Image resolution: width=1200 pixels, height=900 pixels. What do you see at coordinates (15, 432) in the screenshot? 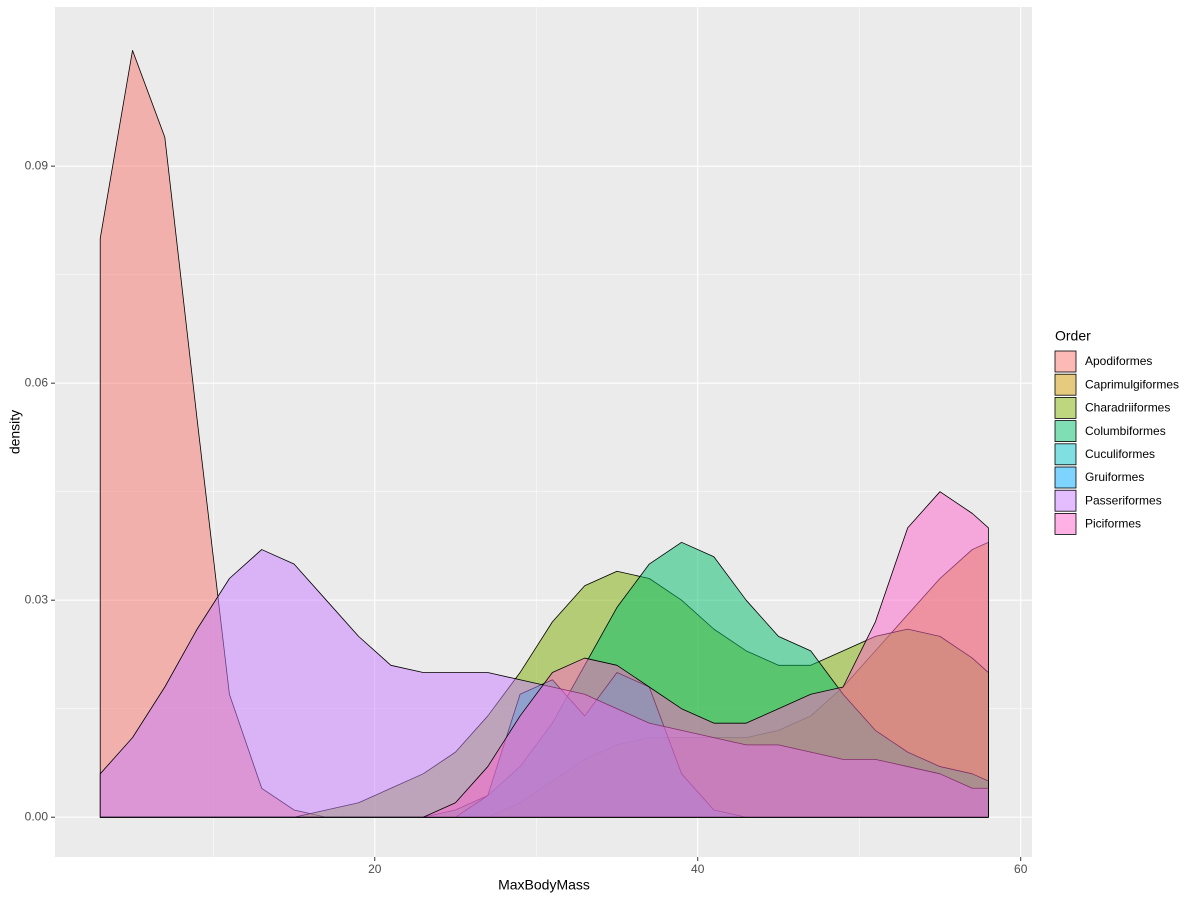
I see `y-axis-title: density` at bounding box center [15, 432].